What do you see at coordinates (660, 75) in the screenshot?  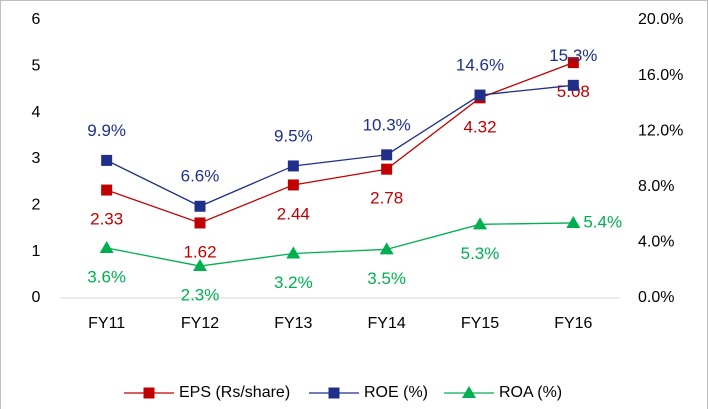 I see `y2-tick-label: 16.0%` at bounding box center [660, 75].